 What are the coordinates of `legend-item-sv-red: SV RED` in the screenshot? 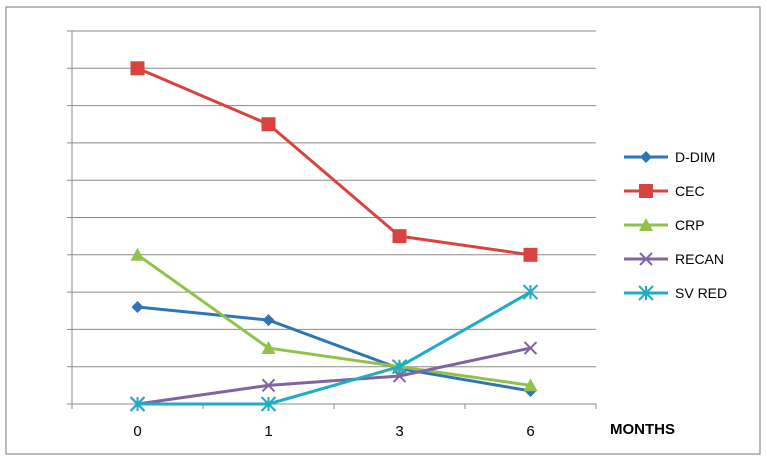 It's located at (675, 293).